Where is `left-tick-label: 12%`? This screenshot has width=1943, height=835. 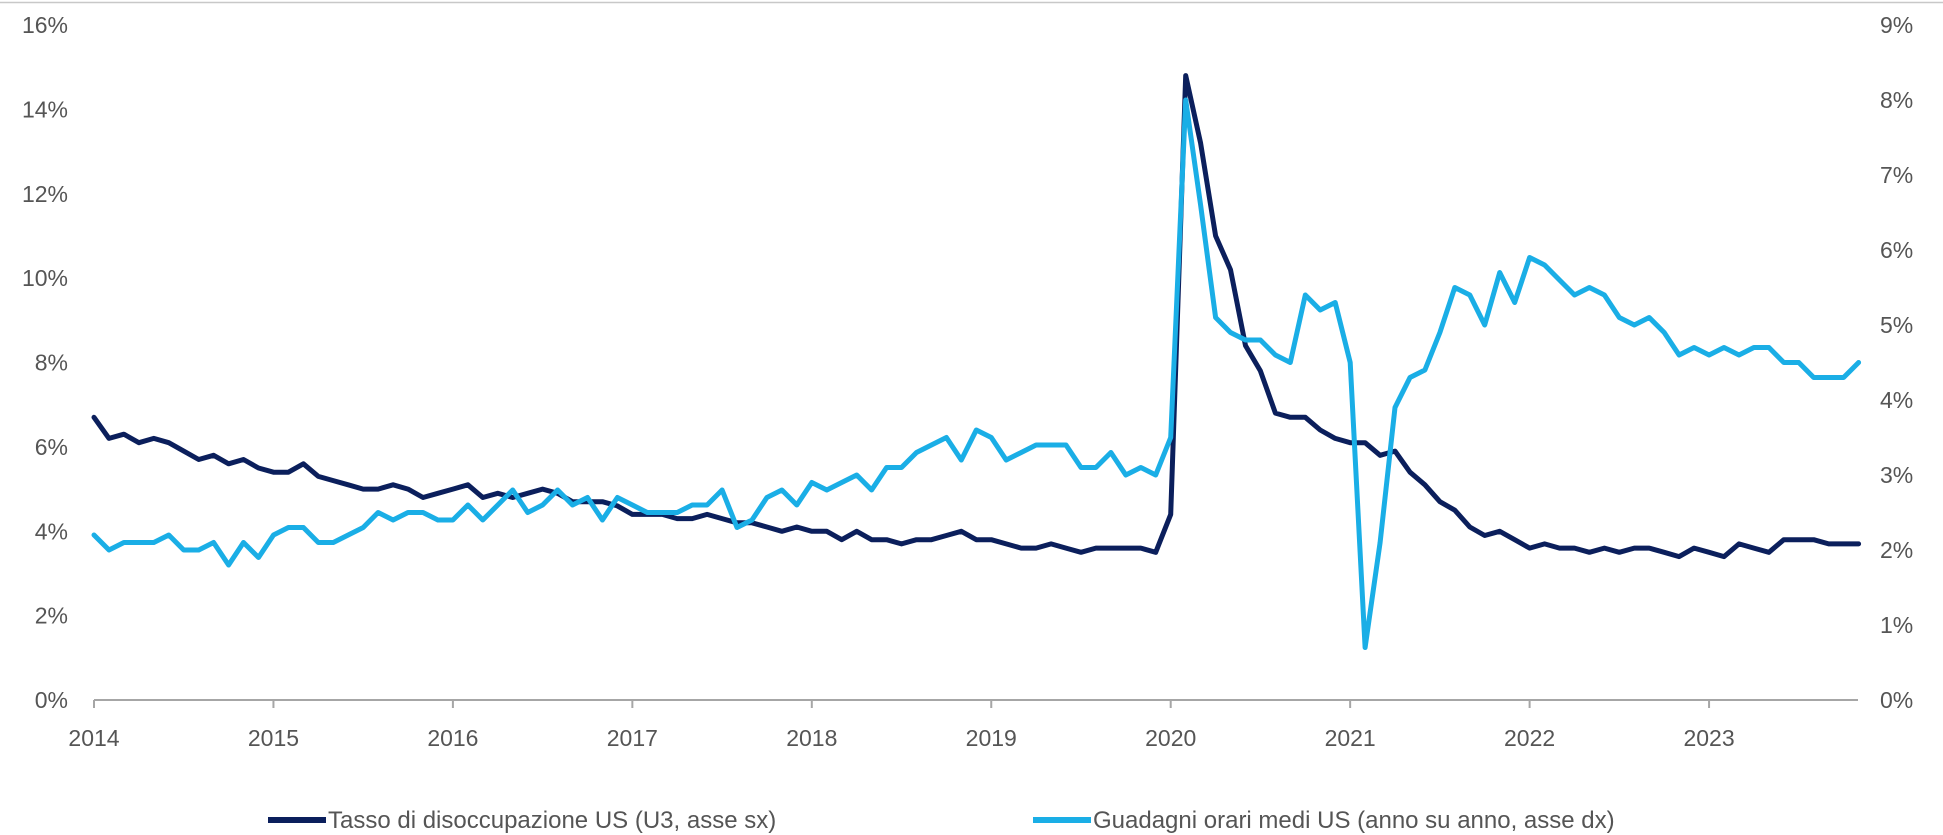
left-tick-label: 12% is located at coordinates (45, 194).